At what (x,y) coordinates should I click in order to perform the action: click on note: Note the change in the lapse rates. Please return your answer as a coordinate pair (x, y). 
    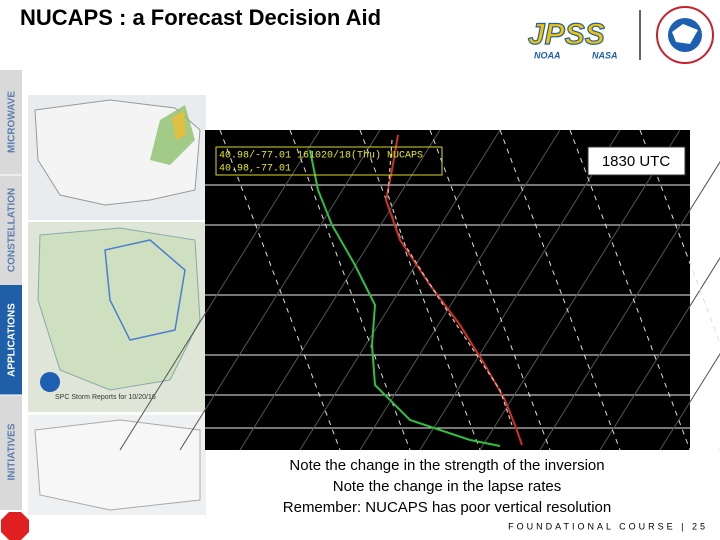
    Looking at the image, I should click on (447, 486).